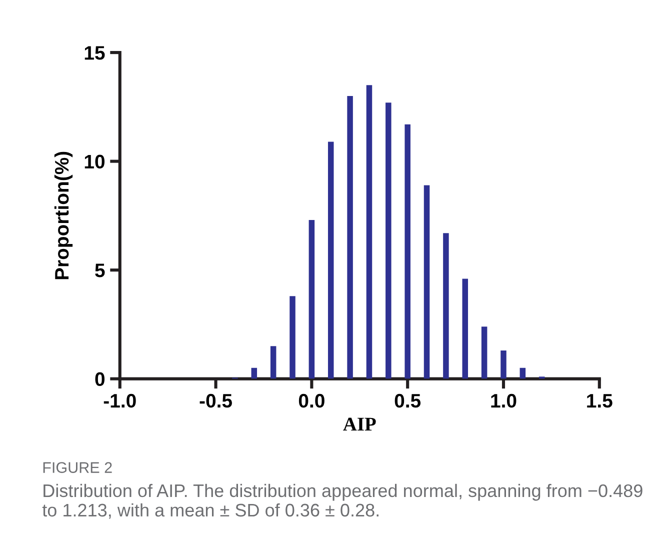  What do you see at coordinates (94, 161) in the screenshot?
I see `y-tick-label: 10` at bounding box center [94, 161].